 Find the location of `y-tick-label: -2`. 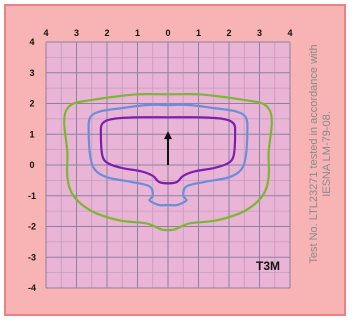

y-tick-label: -2 is located at coordinates (32, 227).